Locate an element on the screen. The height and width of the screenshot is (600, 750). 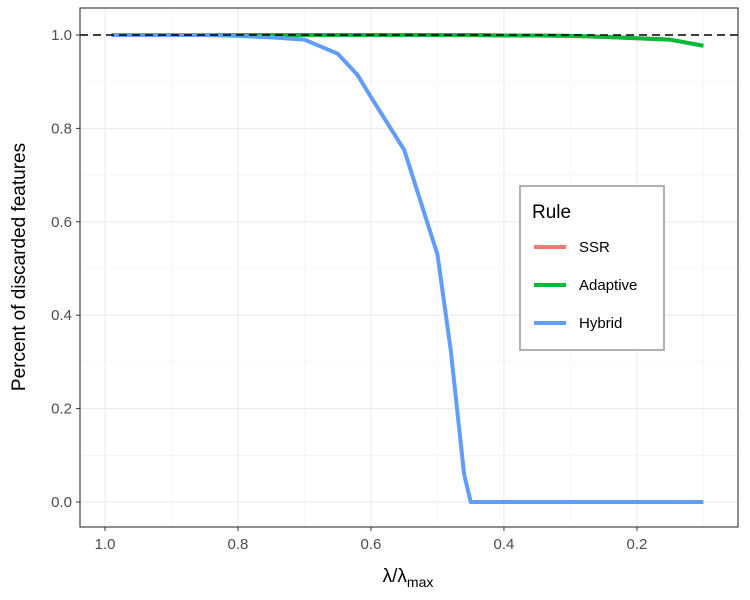
y-tick-label: 0.0 is located at coordinates (61, 502).